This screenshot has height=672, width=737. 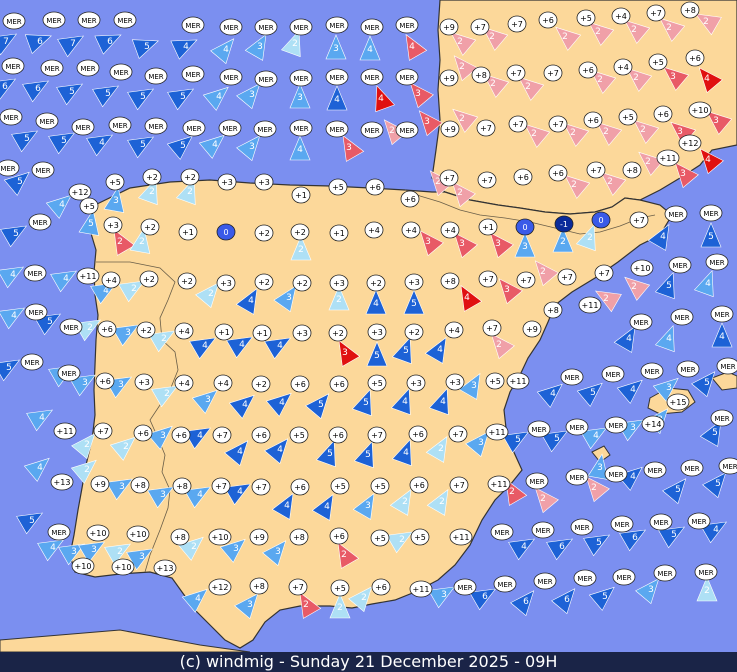 I want to click on station-marker: +9, so click(x=449, y=78).